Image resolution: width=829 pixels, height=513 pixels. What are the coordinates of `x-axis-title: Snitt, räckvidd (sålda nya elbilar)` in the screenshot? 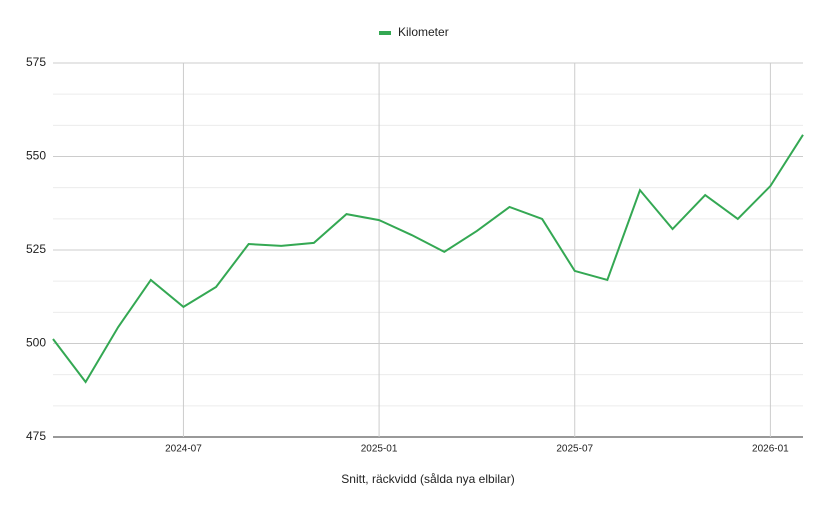 It's located at (427, 479).